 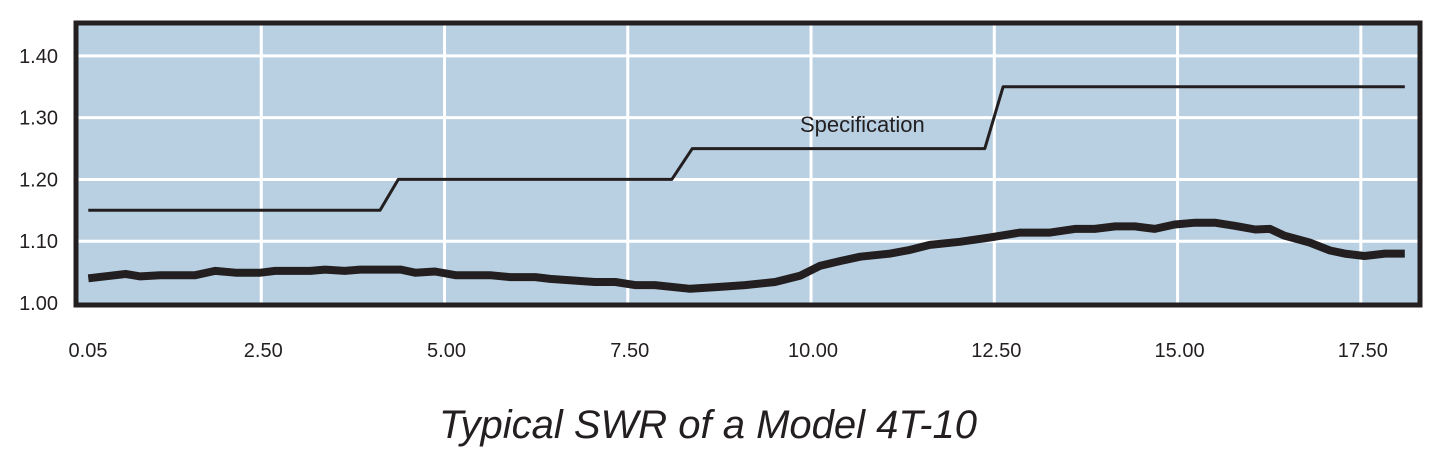 What do you see at coordinates (446, 351) in the screenshot?
I see `x-tick-label: 5.00` at bounding box center [446, 351].